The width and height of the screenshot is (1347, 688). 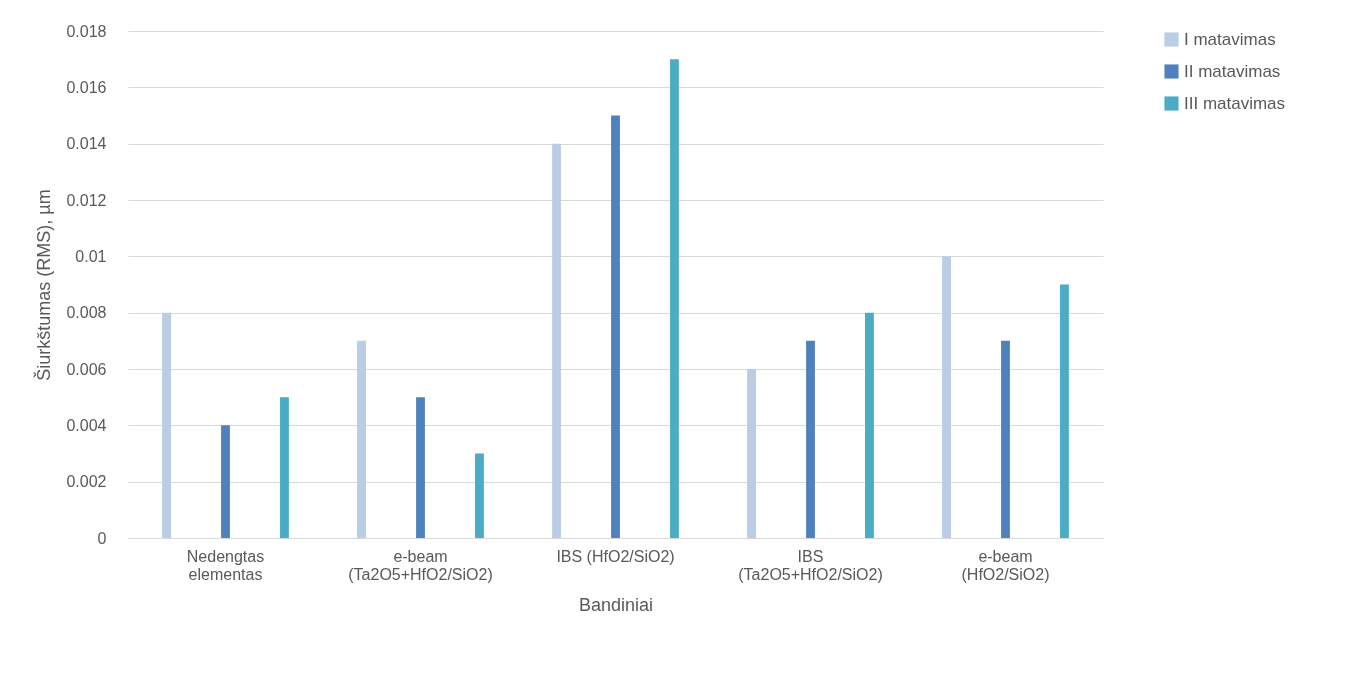 I want to click on y-axis-title: Šiurkštumas (RMS), µm, so click(x=44, y=285).